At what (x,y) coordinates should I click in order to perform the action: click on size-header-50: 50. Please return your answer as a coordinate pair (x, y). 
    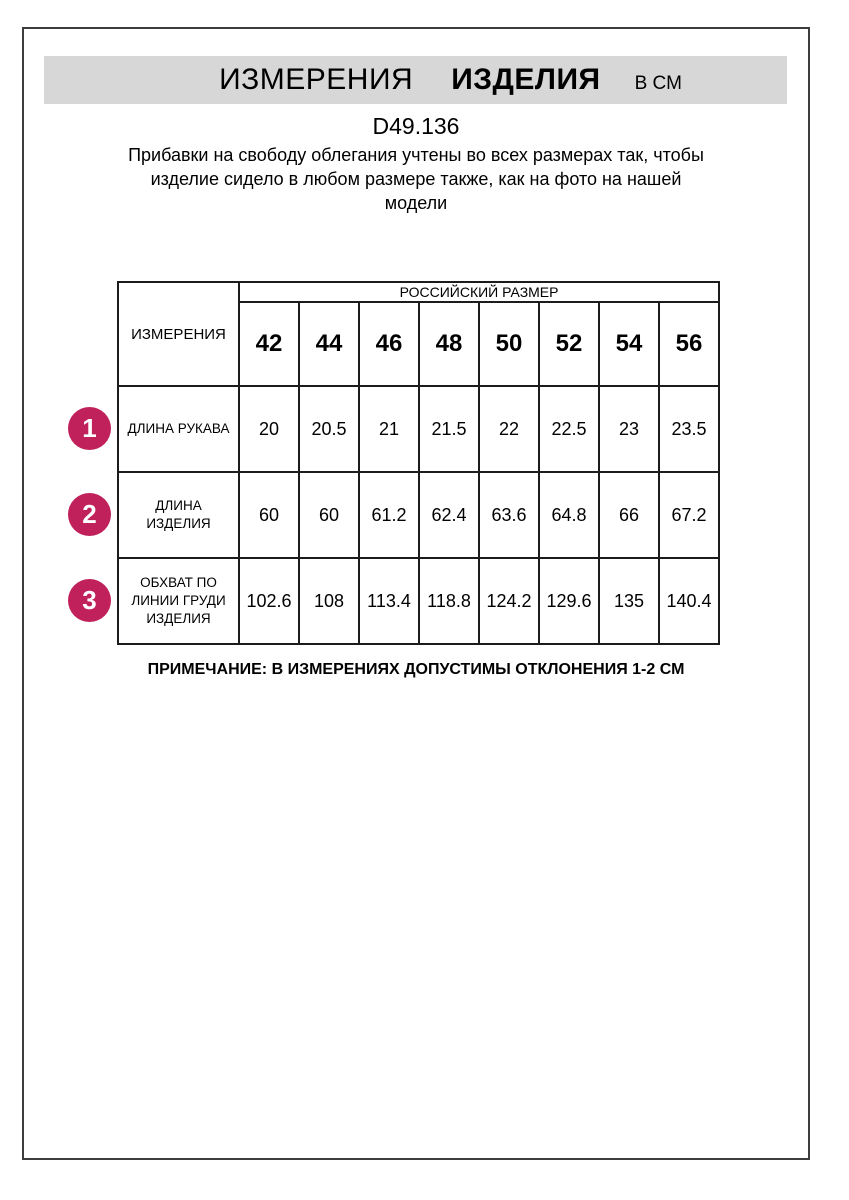
    Looking at the image, I should click on (509, 344).